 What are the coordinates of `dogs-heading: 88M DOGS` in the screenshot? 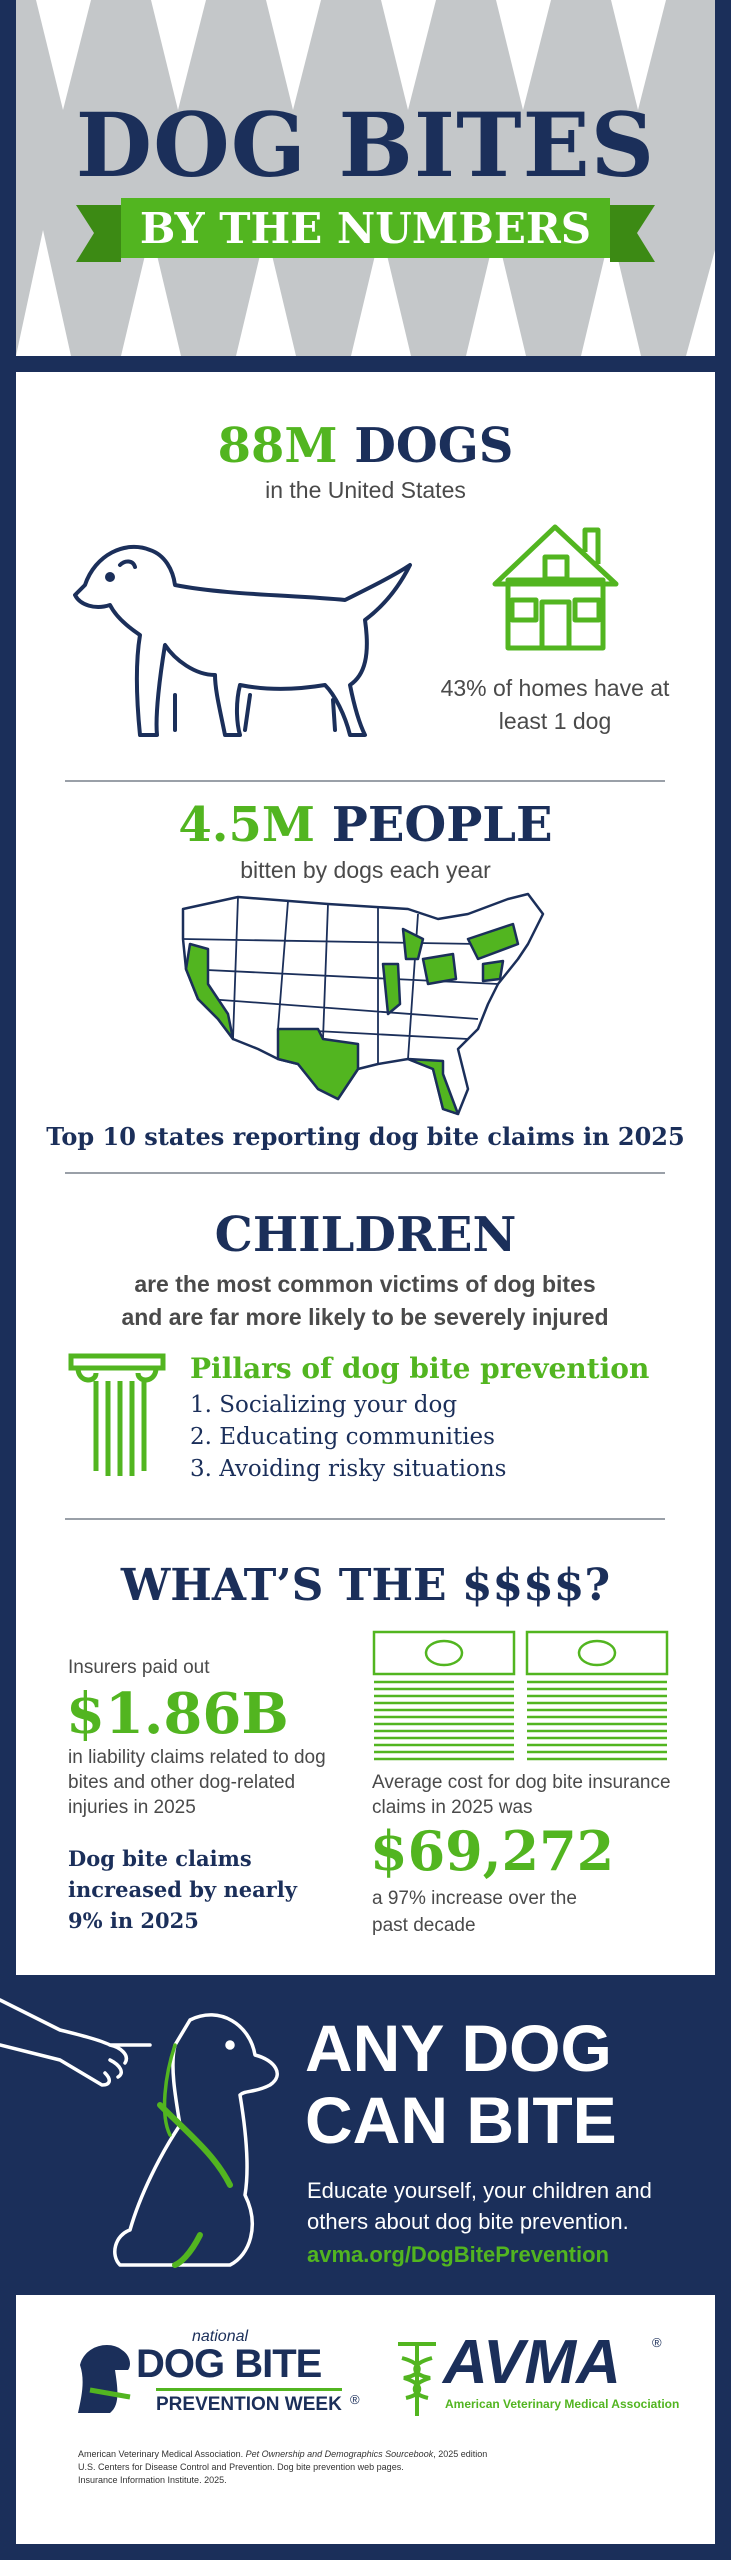 It's located at (365, 446).